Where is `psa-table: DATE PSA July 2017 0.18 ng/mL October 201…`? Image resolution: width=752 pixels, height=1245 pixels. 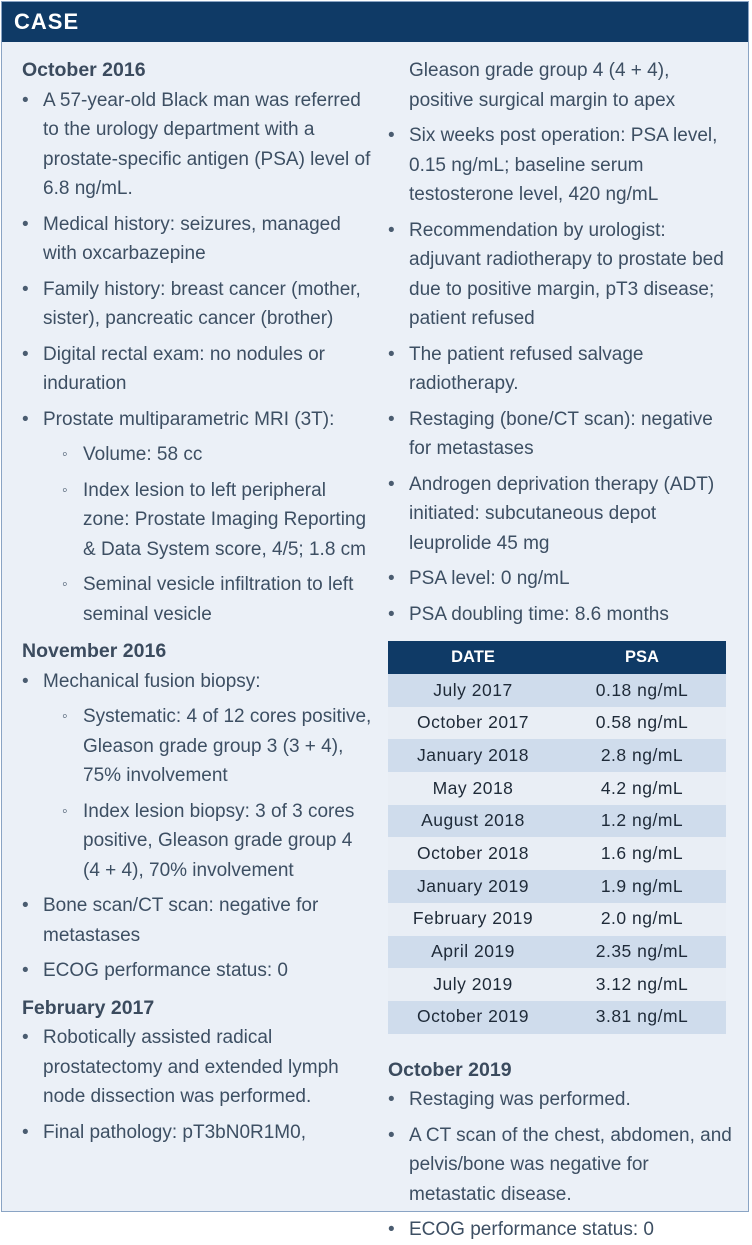 psa-table: DATE PSA July 2017 0.18 ng/mL October 201… is located at coordinates (557, 837).